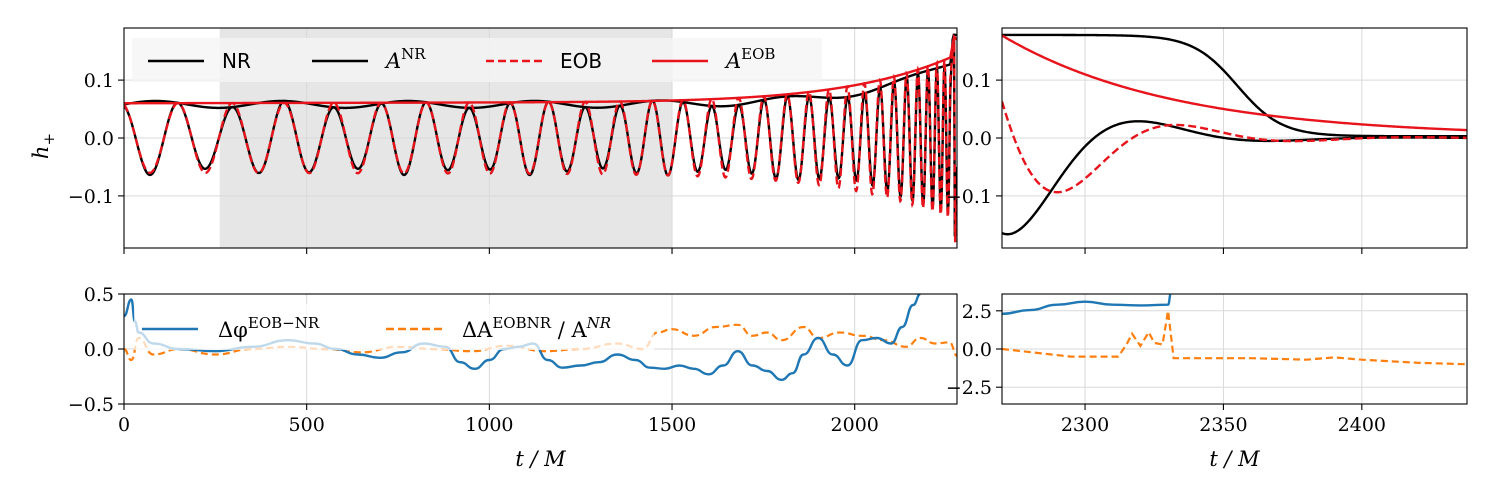  Describe the element at coordinates (49, 139) in the screenshot. I see `waveform-ylabel-subscript: +` at that location.